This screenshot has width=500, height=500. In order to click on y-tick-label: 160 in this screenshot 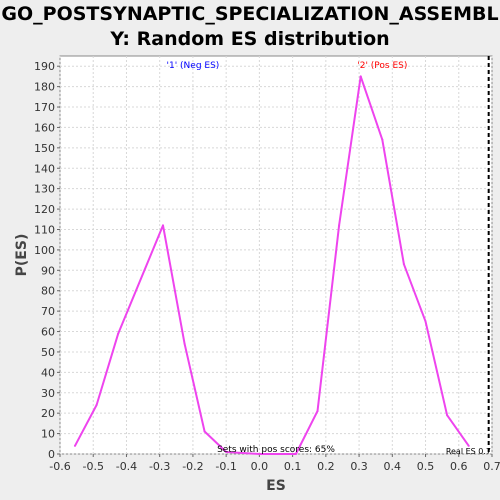, I will do `click(44, 127)`.